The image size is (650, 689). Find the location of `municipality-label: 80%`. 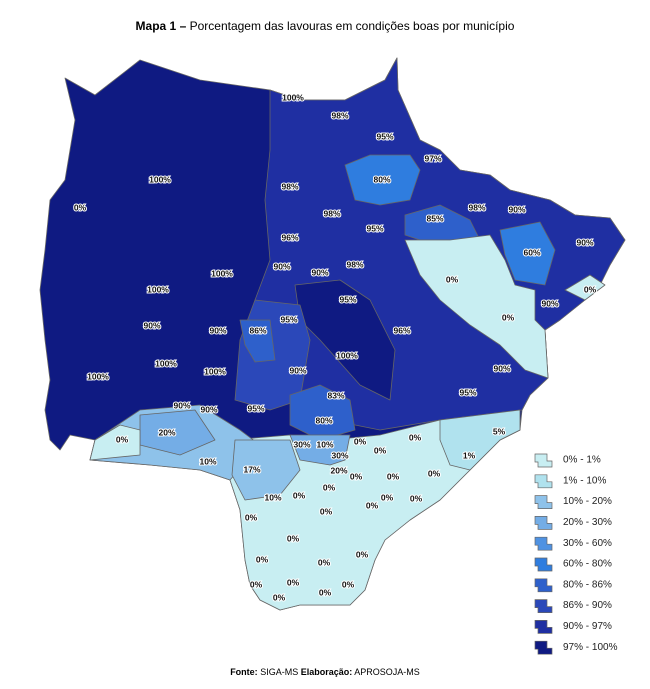

municipality-label: 80% is located at coordinates (323, 420).